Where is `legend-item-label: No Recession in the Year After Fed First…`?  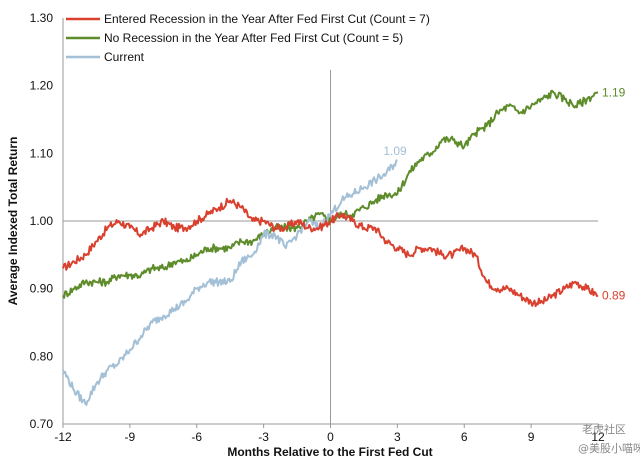 legend-item-label: No Recession in the Year After Fed First… is located at coordinates (253, 38).